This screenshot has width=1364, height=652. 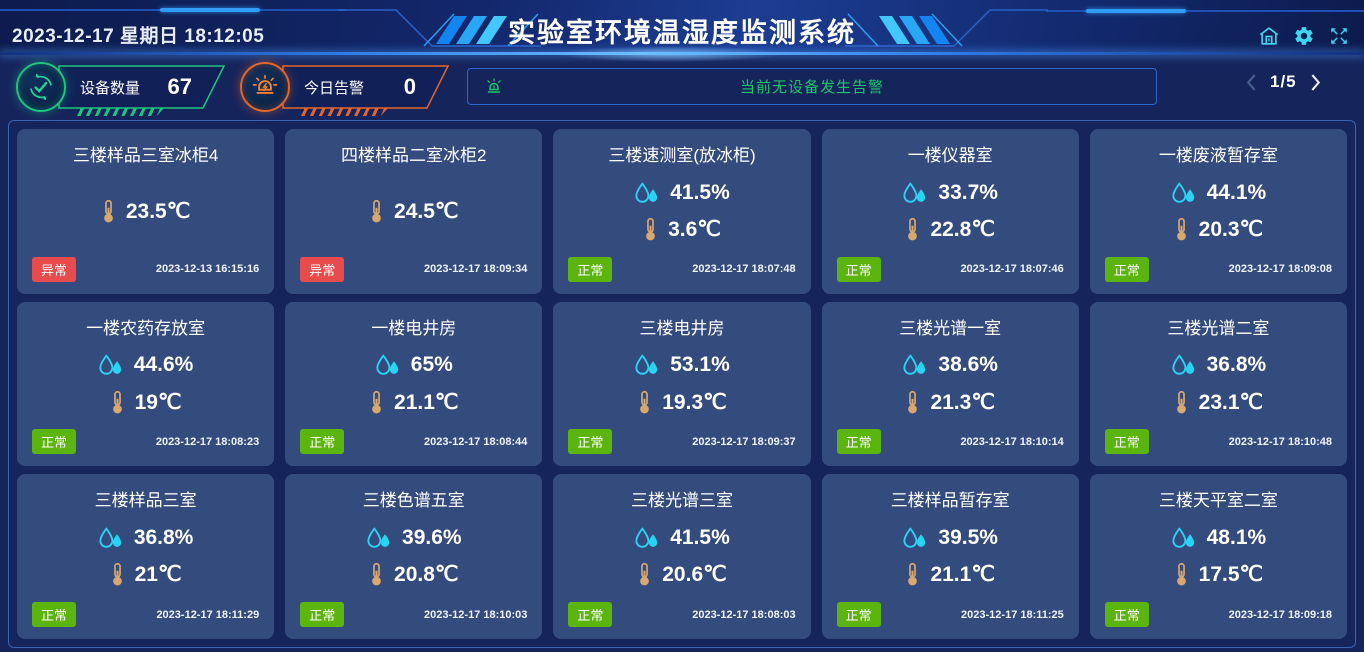 I want to click on last-update-time: 2023-12-17 18:09:18, so click(x=1280, y=614).